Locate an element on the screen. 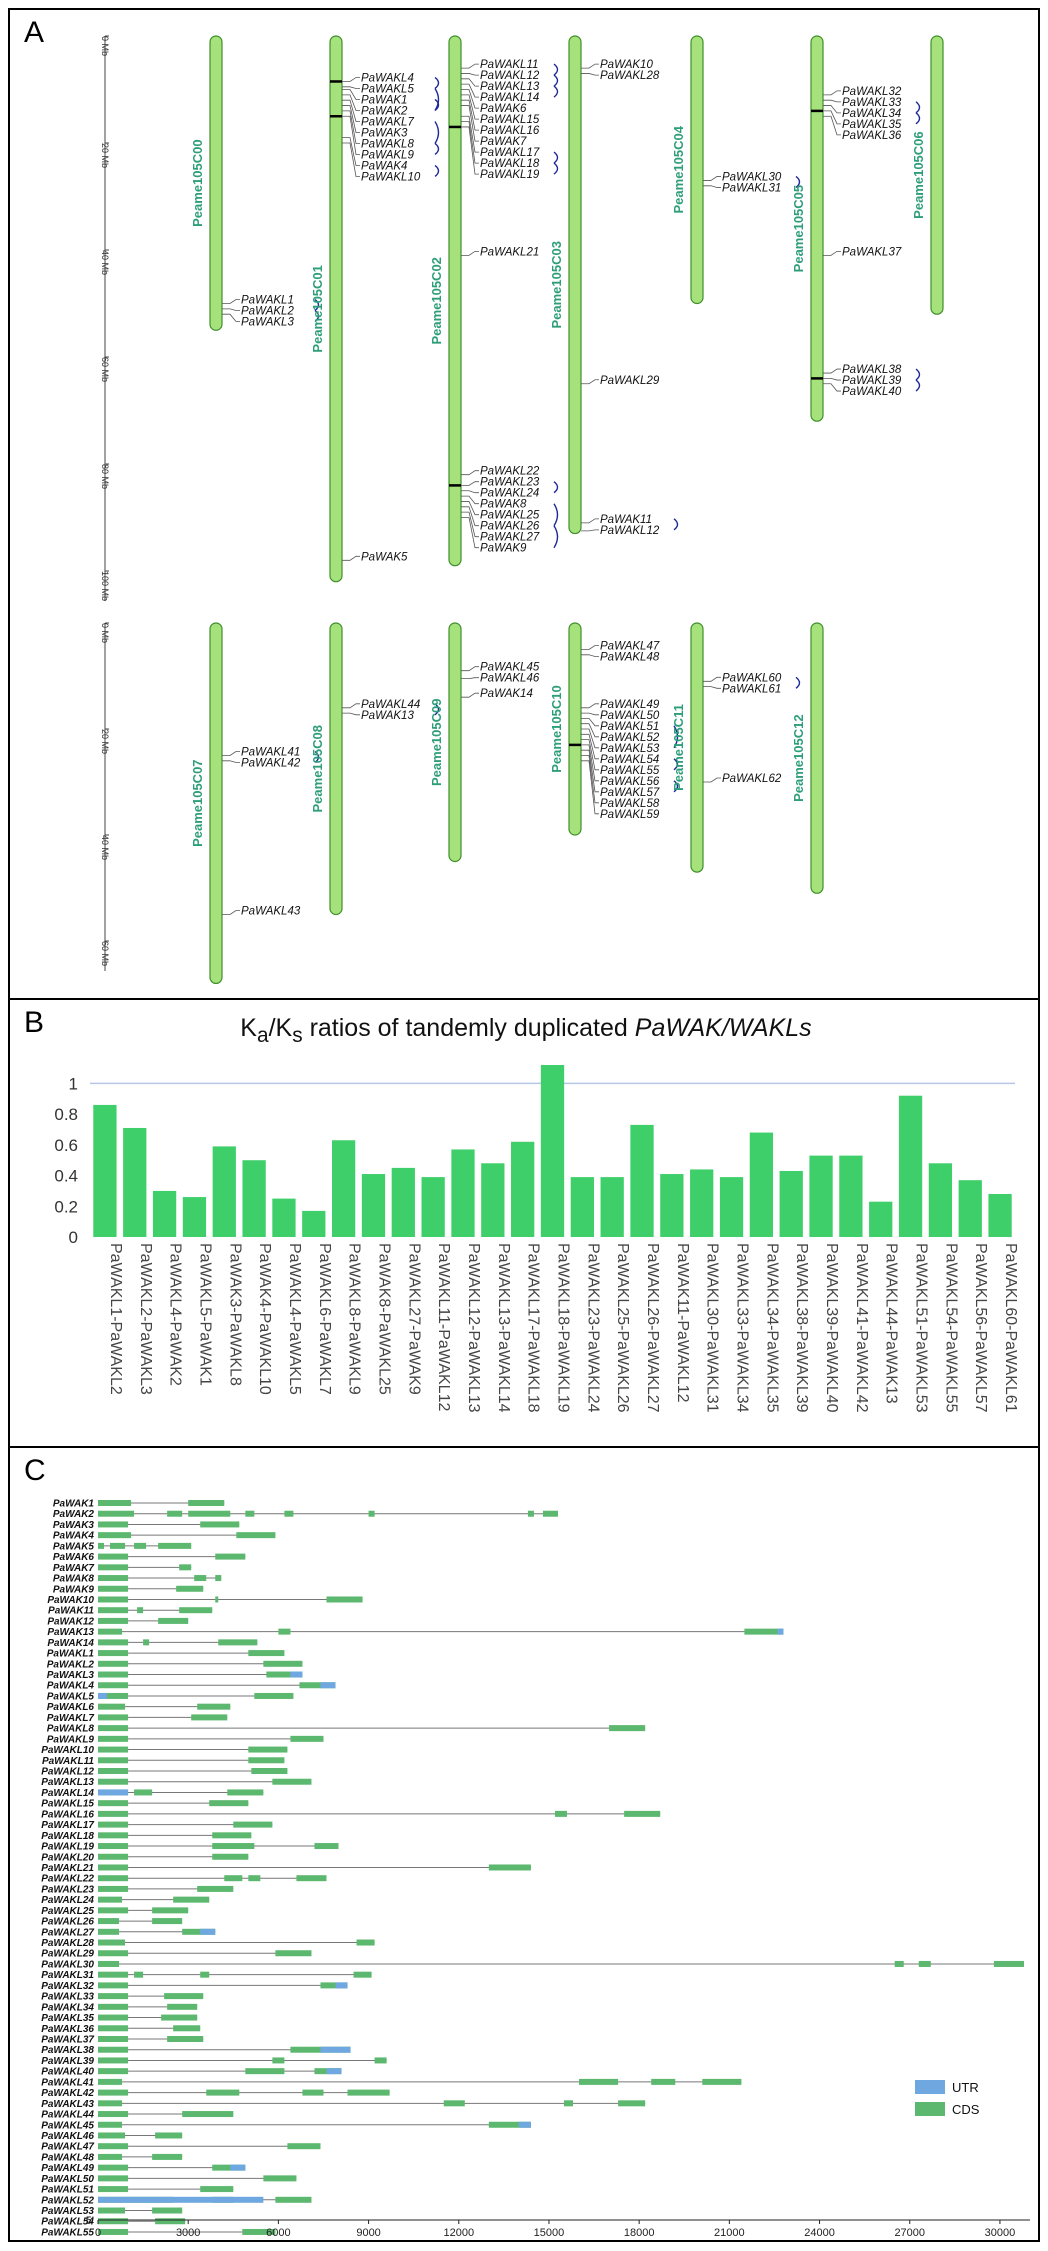 The height and width of the screenshot is (2251, 1048). gene-structure-label: PaWAKL23 is located at coordinates (67, 1889).